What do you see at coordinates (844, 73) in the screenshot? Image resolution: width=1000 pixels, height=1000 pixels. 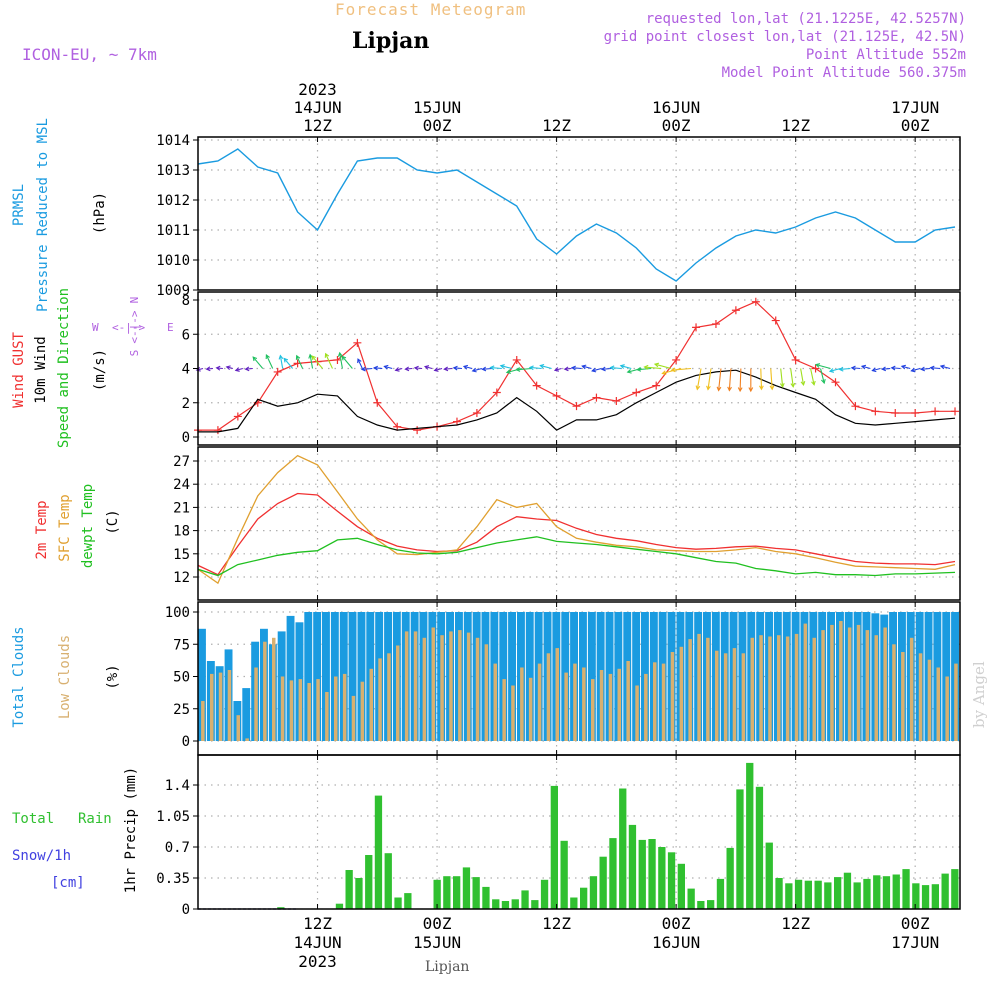 I see `model-altitude: Model Point Altitude 560.375m` at bounding box center [844, 73].